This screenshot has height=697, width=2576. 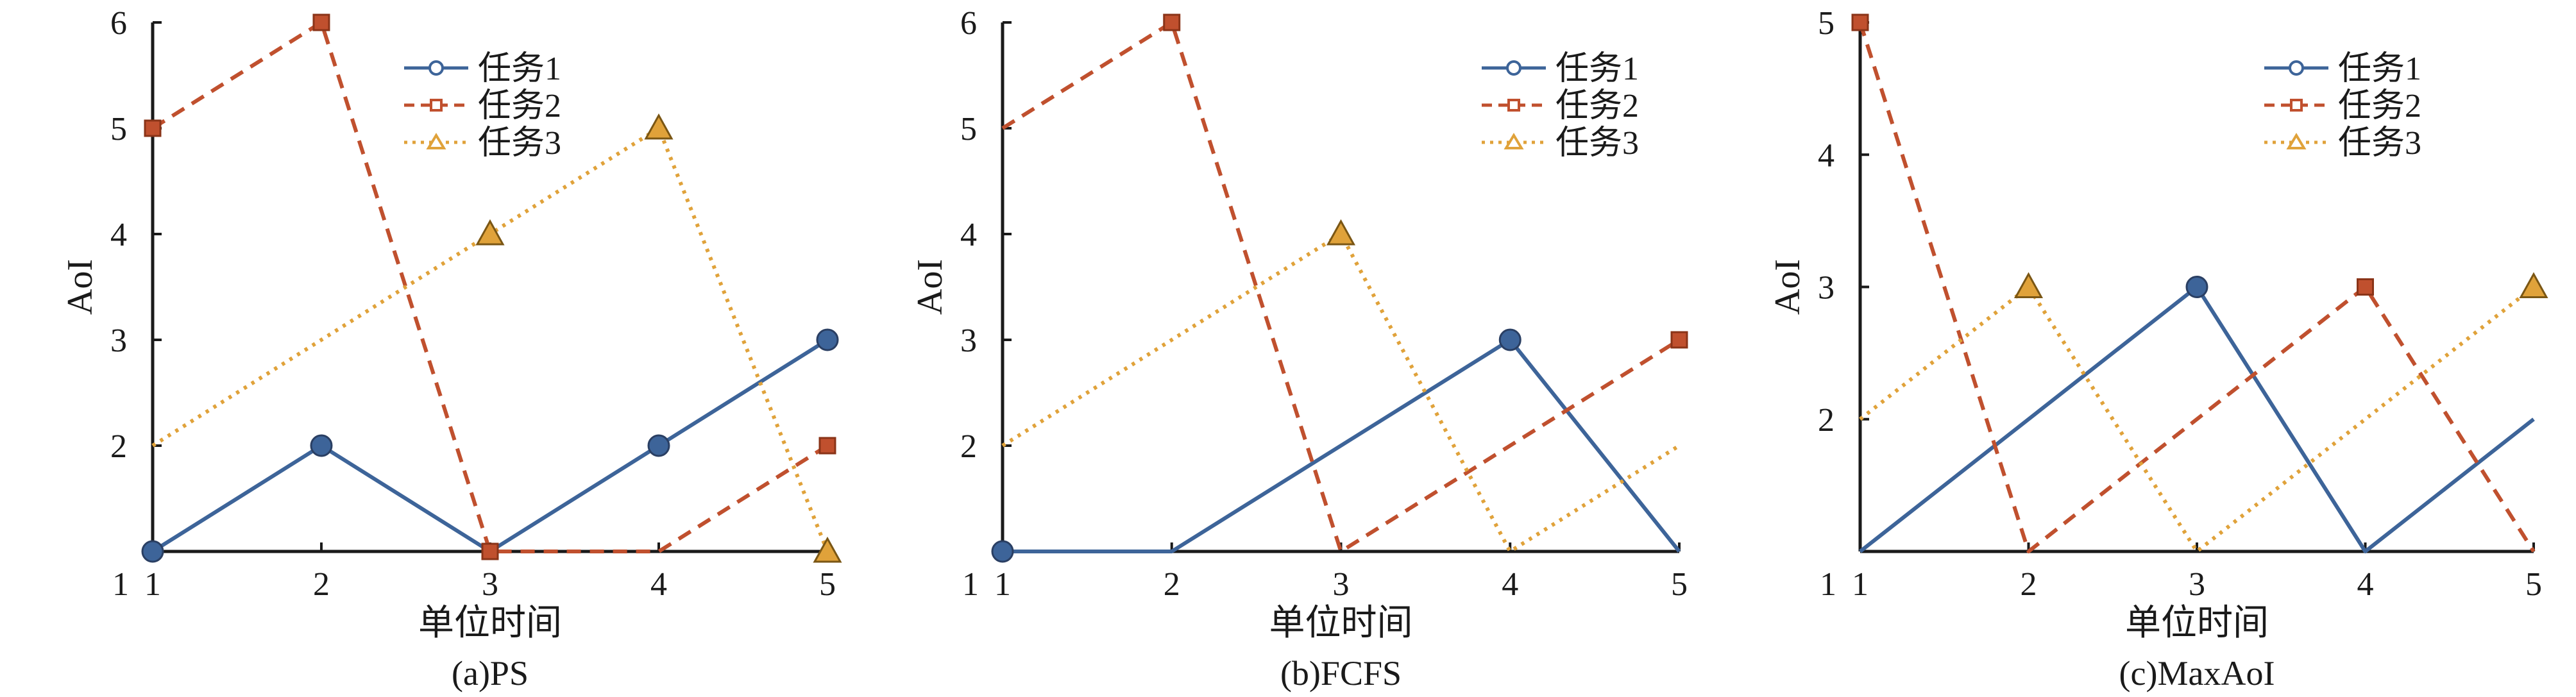 What do you see at coordinates (2197, 673) in the screenshot?
I see `panel-caption: (c)MaxAoI` at bounding box center [2197, 673].